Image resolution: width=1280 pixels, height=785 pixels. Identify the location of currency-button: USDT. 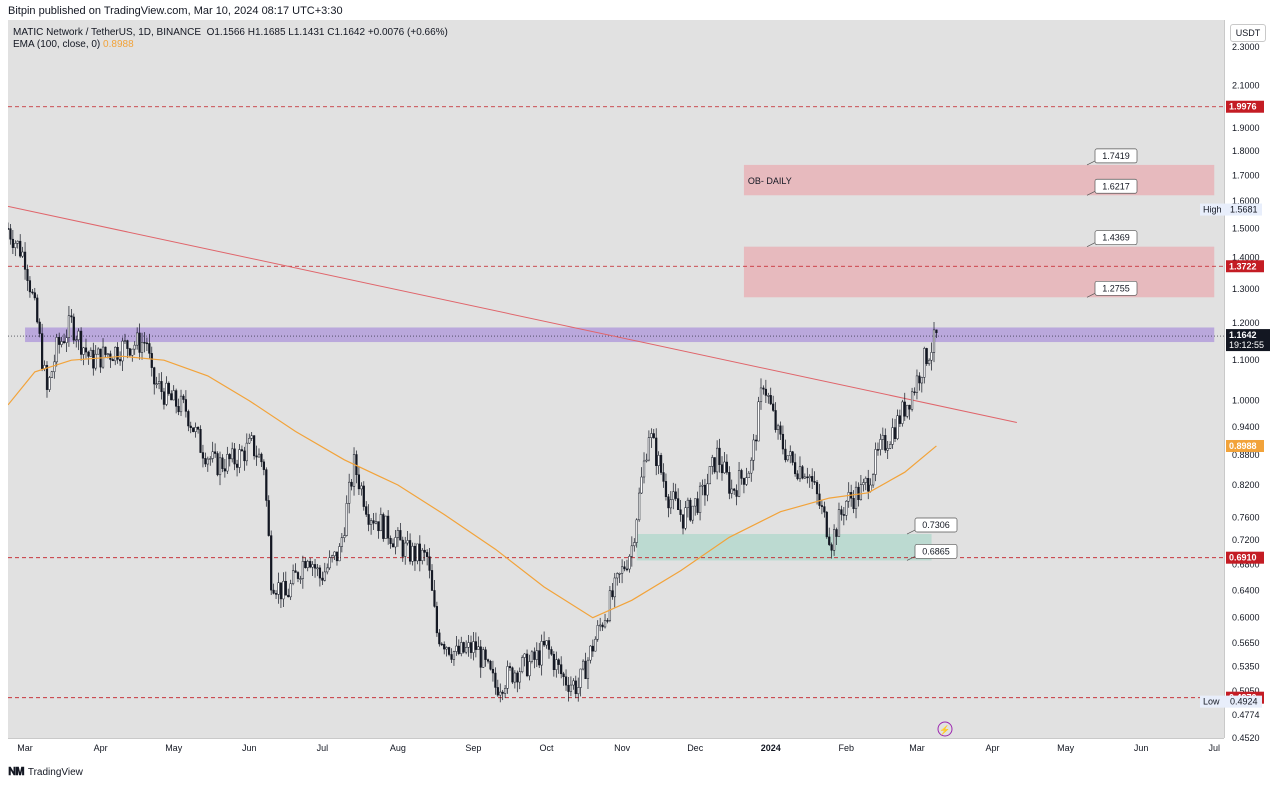
(1248, 33).